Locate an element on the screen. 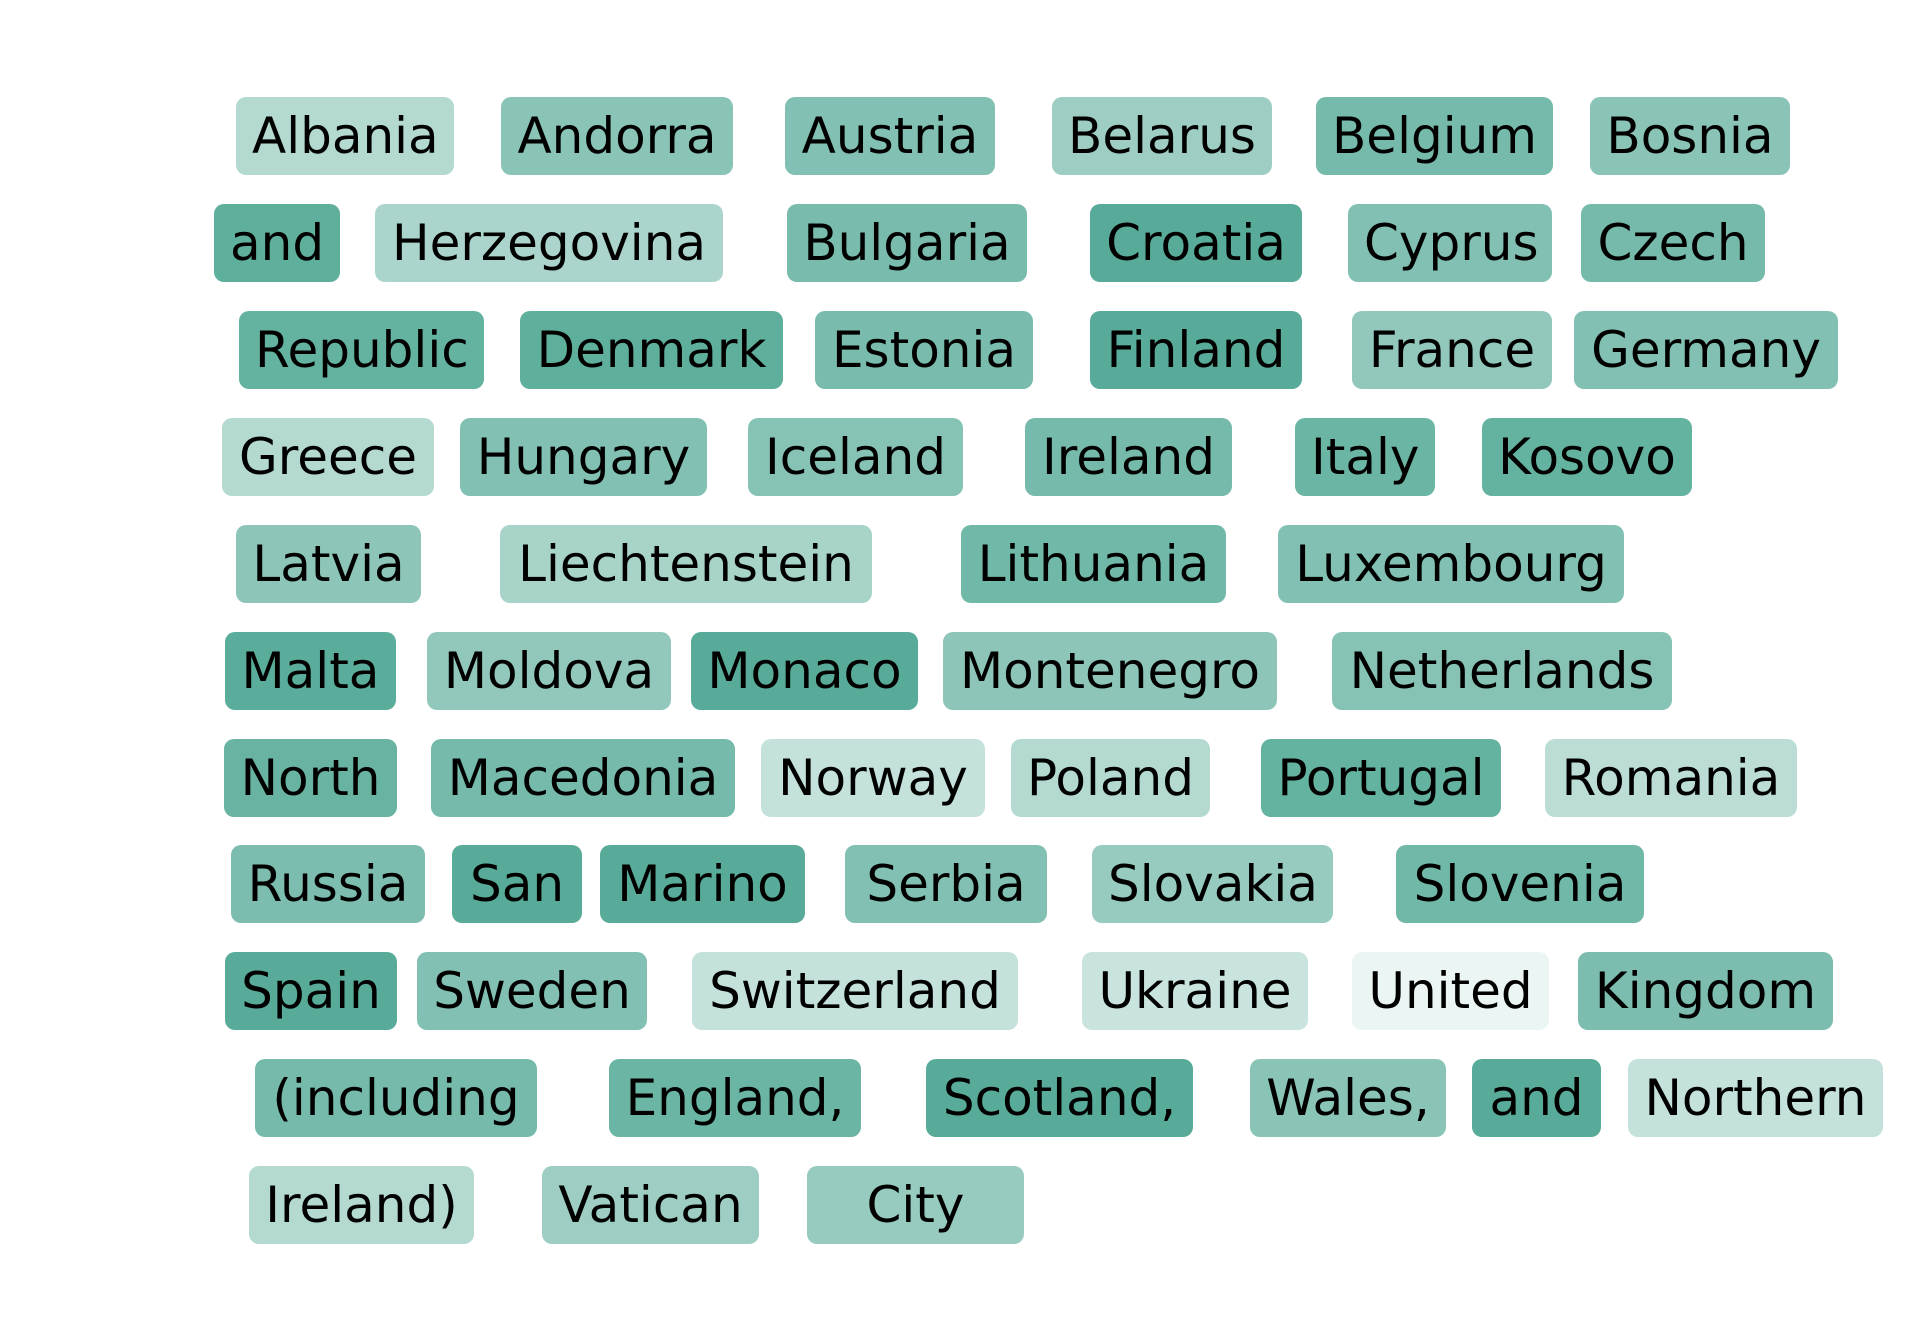 Image resolution: width=1919 pixels, height=1330 pixels. word-chip: Czech is located at coordinates (1673, 243).